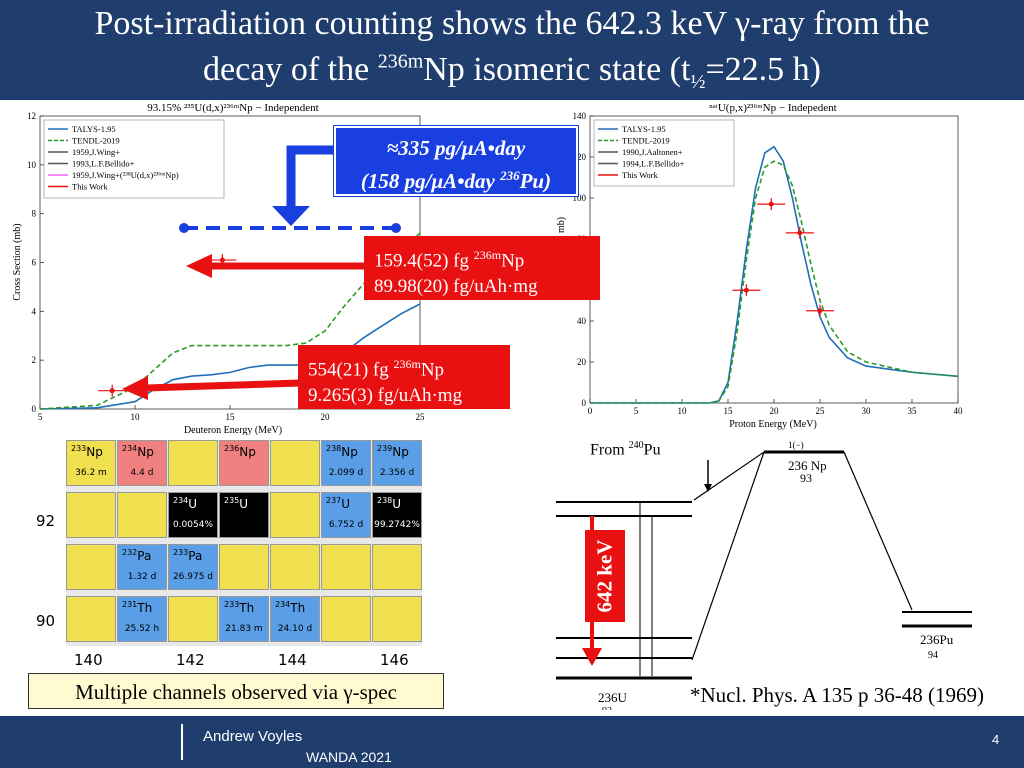 The height and width of the screenshot is (768, 1024). Describe the element at coordinates (32, 165) in the screenshot. I see `y-tick-label: 10` at that location.